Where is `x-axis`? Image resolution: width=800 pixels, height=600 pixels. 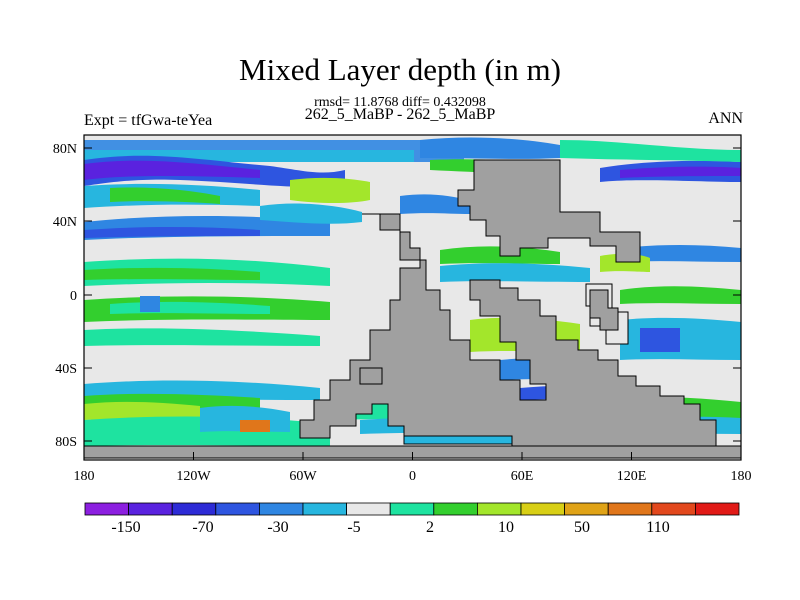 x-axis is located at coordinates (412, 456).